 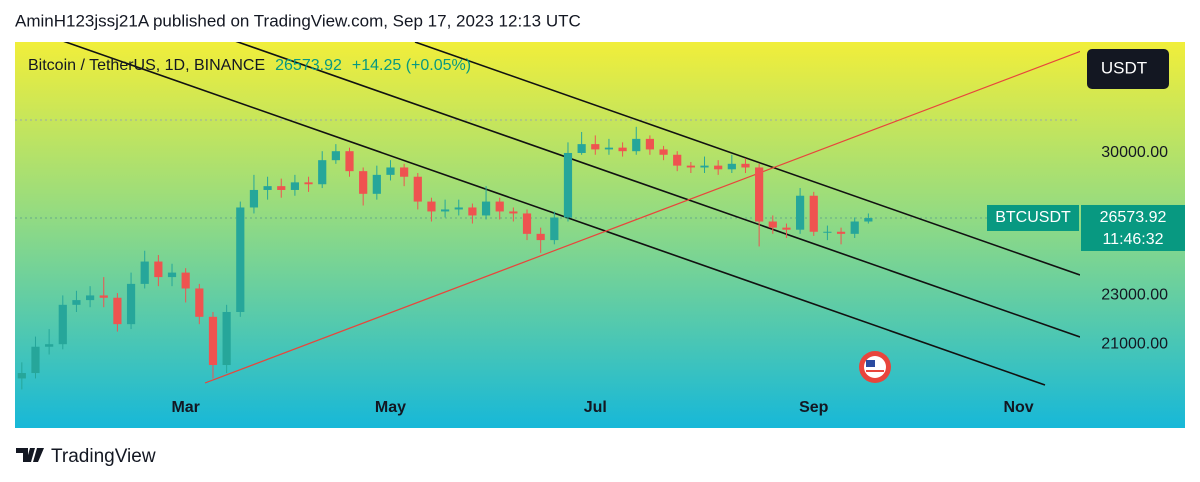 I want to click on flag-canton, so click(x=870, y=363).